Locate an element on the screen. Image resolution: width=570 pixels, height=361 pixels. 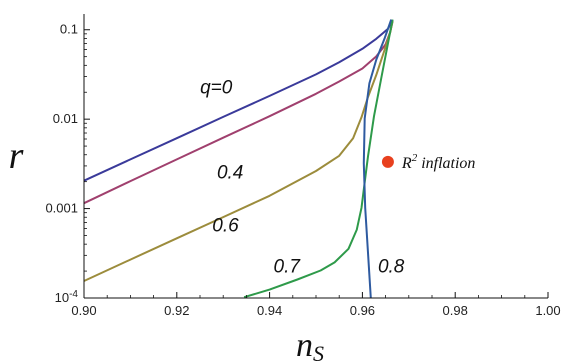
r2-inflation-marker is located at coordinates (387, 161).